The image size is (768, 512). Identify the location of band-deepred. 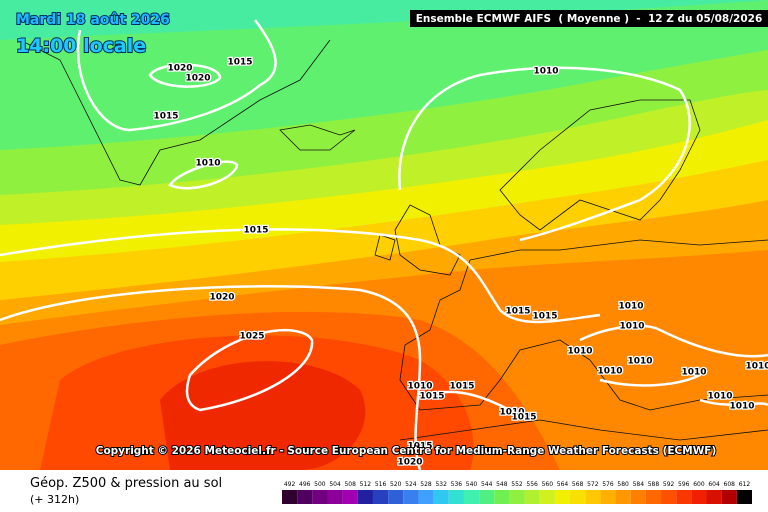
(263, 415).